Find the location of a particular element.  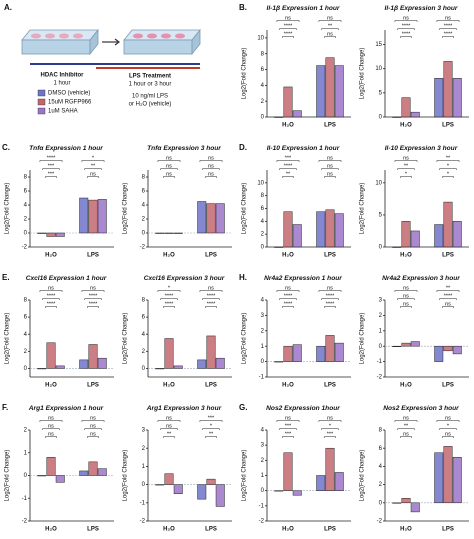

legend-label: 1uM SAHA is located at coordinates (63, 112).